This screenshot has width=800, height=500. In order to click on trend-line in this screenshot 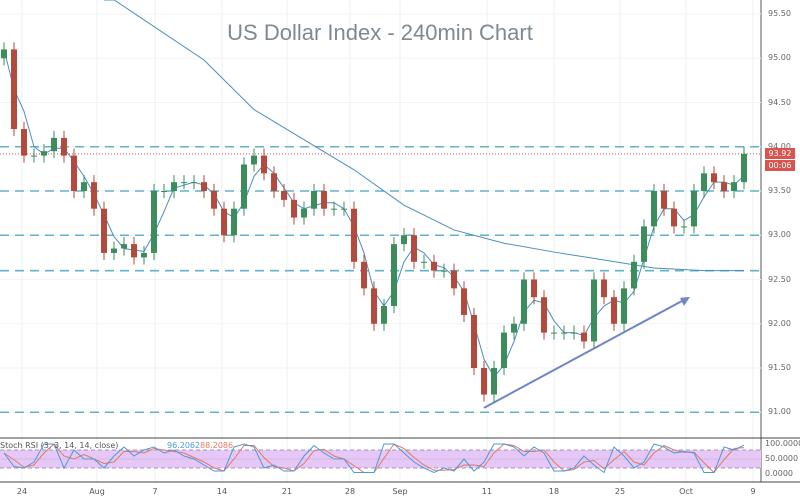, I will do `click(584, 353)`.